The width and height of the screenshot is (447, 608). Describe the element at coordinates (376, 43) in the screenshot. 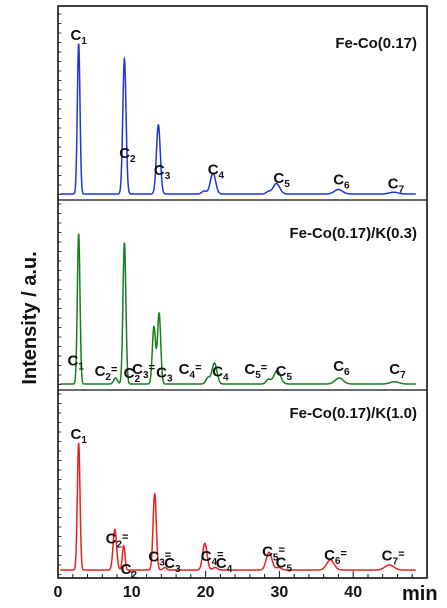

I see `panel-title-1: Fe-Co(0.17)` at that location.